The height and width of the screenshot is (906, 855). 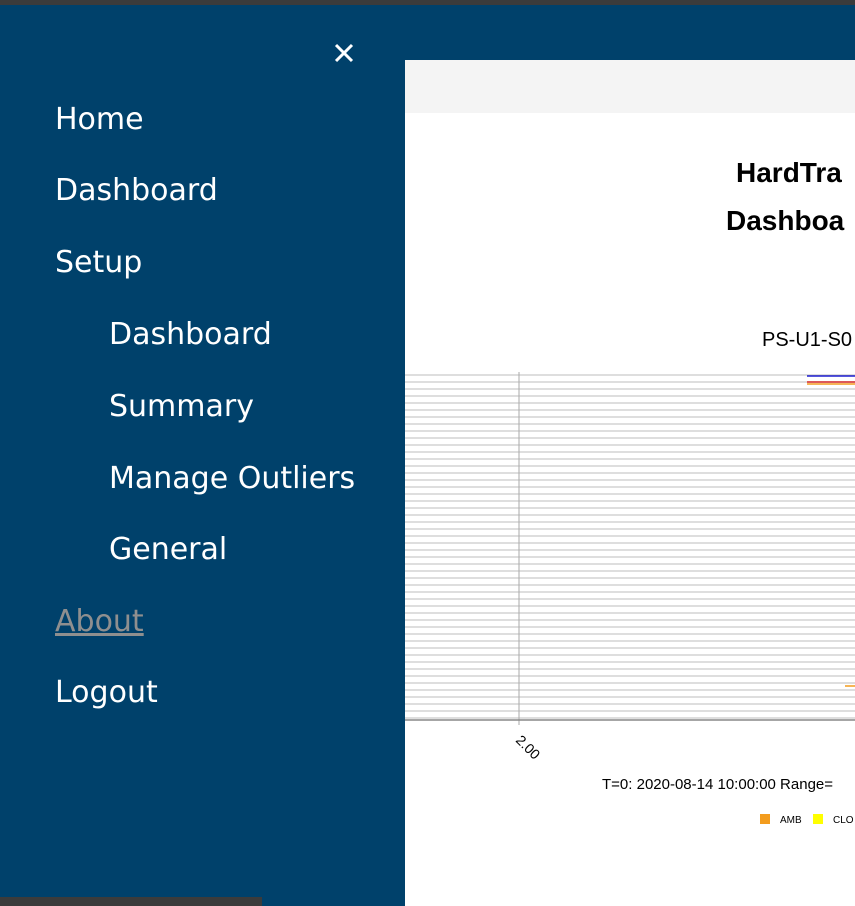 What do you see at coordinates (99, 262) in the screenshot?
I see `menu-item: Setup` at bounding box center [99, 262].